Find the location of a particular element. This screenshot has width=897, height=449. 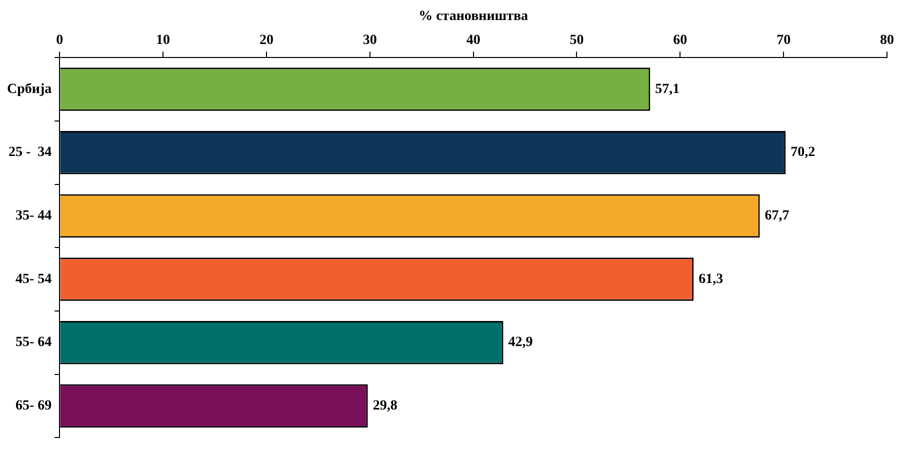

data-label: 42,9 is located at coordinates (520, 342).